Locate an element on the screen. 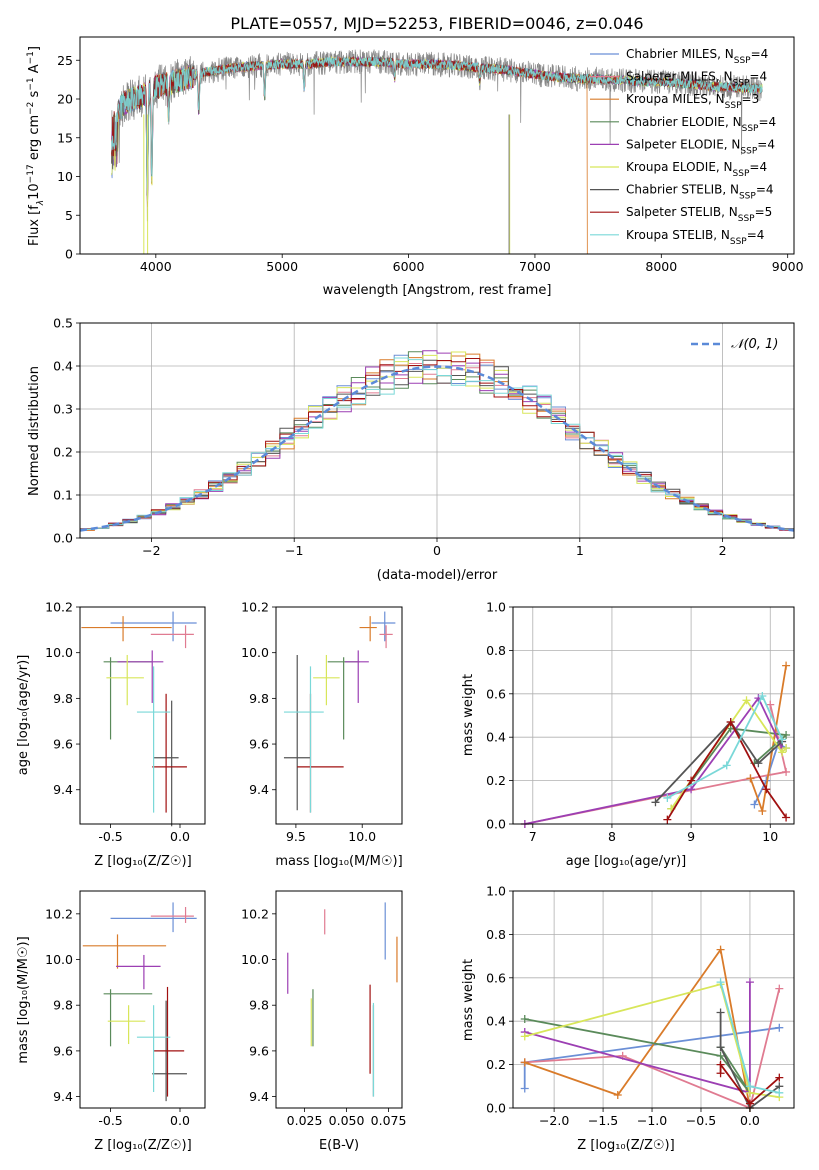  kroupa-miles-weight-line is located at coordinates (637, 1028).